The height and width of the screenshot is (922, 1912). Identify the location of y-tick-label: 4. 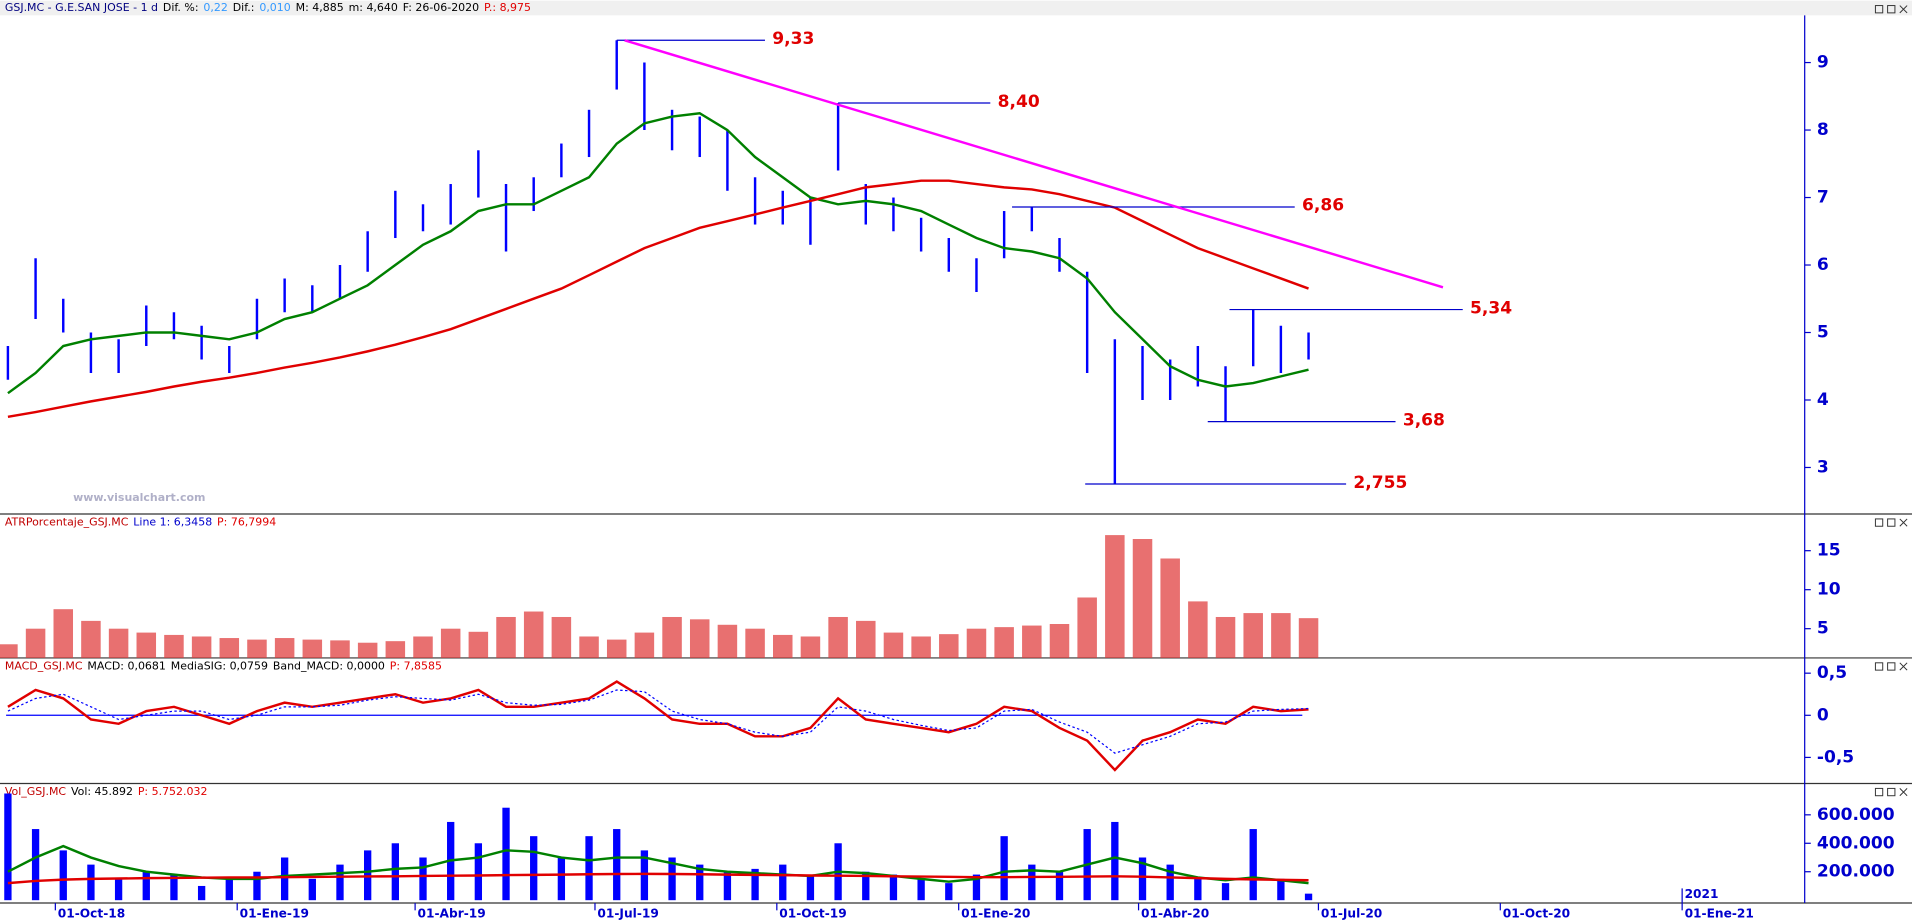
(1823, 400).